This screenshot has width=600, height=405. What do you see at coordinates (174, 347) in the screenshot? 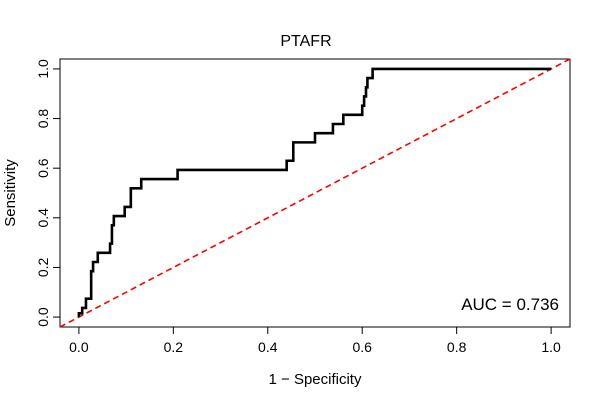
I see `x-tick-label: 0.2` at bounding box center [174, 347].